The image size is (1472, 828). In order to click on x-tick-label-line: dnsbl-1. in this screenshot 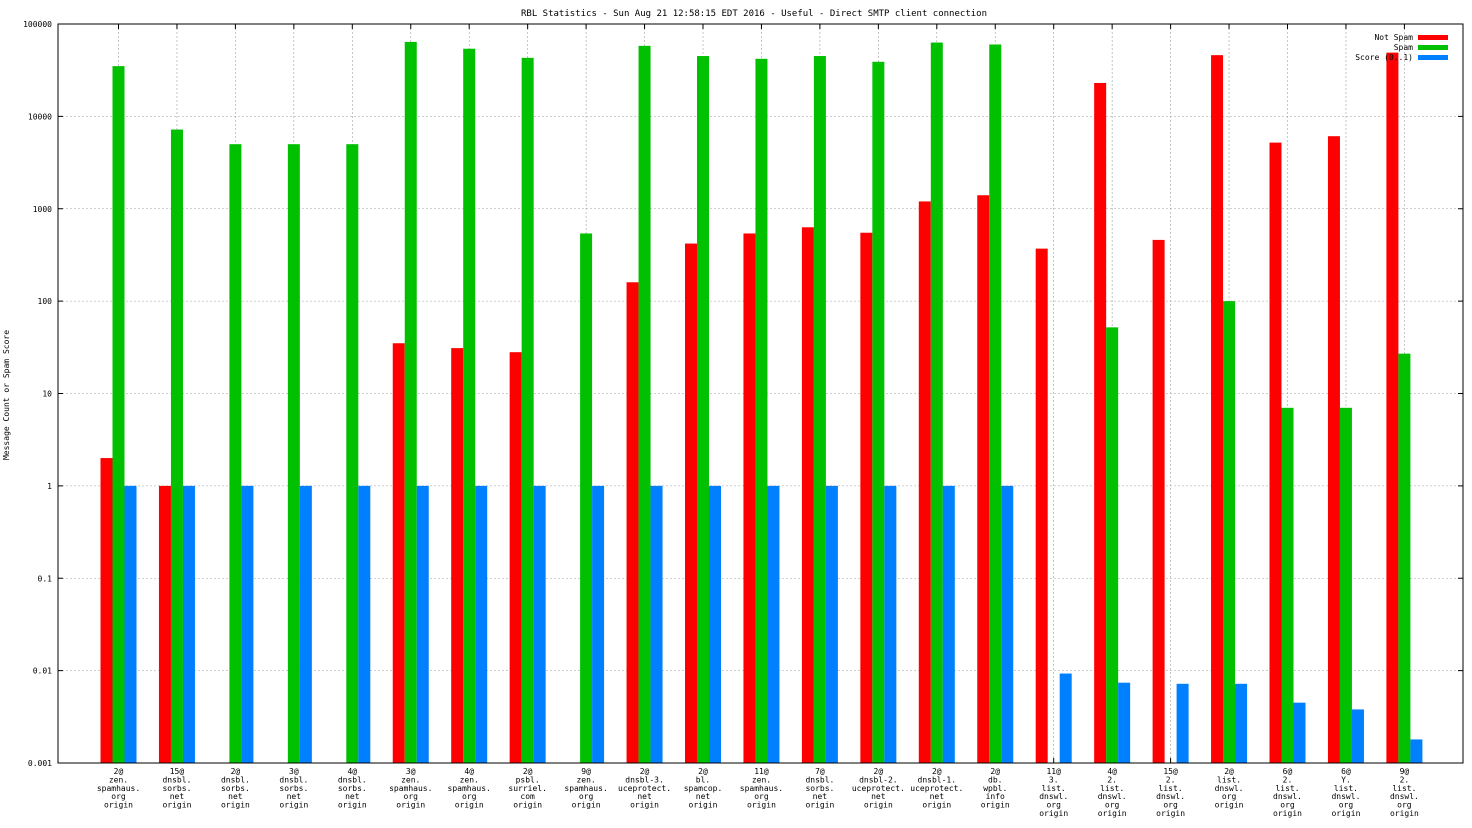, I will do `click(937, 779)`.